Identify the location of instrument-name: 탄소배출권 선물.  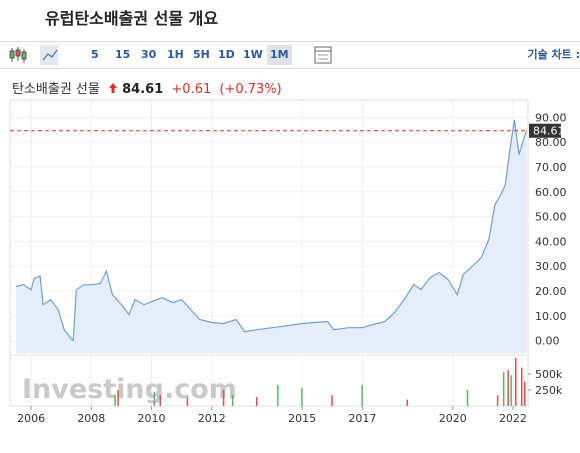
(56, 89).